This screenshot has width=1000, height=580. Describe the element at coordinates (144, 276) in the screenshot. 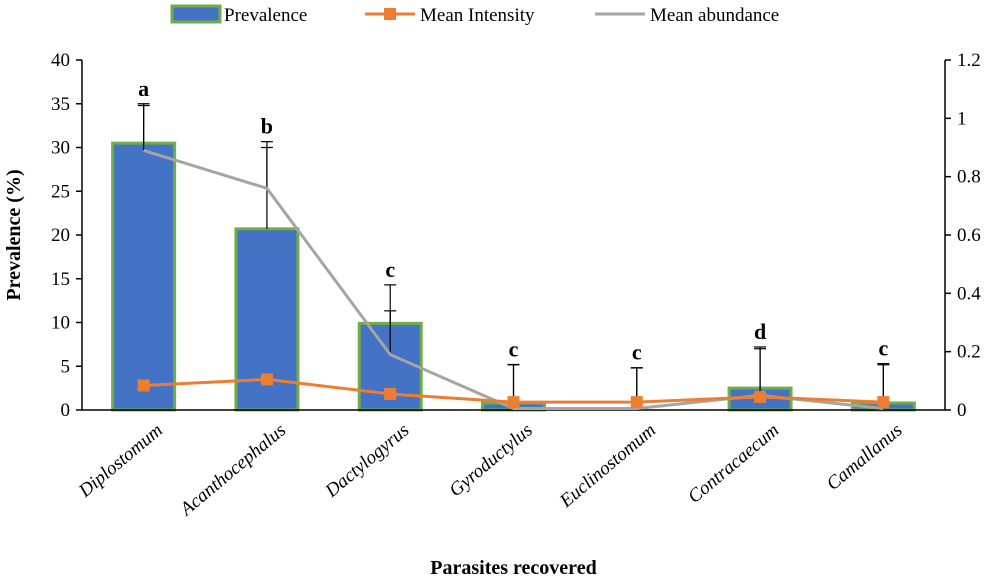

I see `bar` at that location.